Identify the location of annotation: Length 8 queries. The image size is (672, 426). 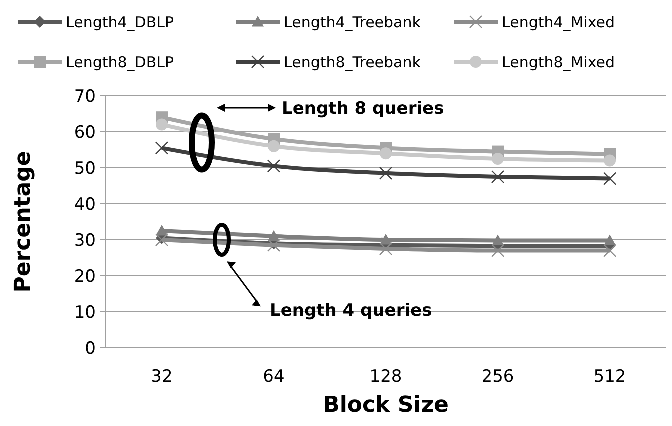
(363, 108).